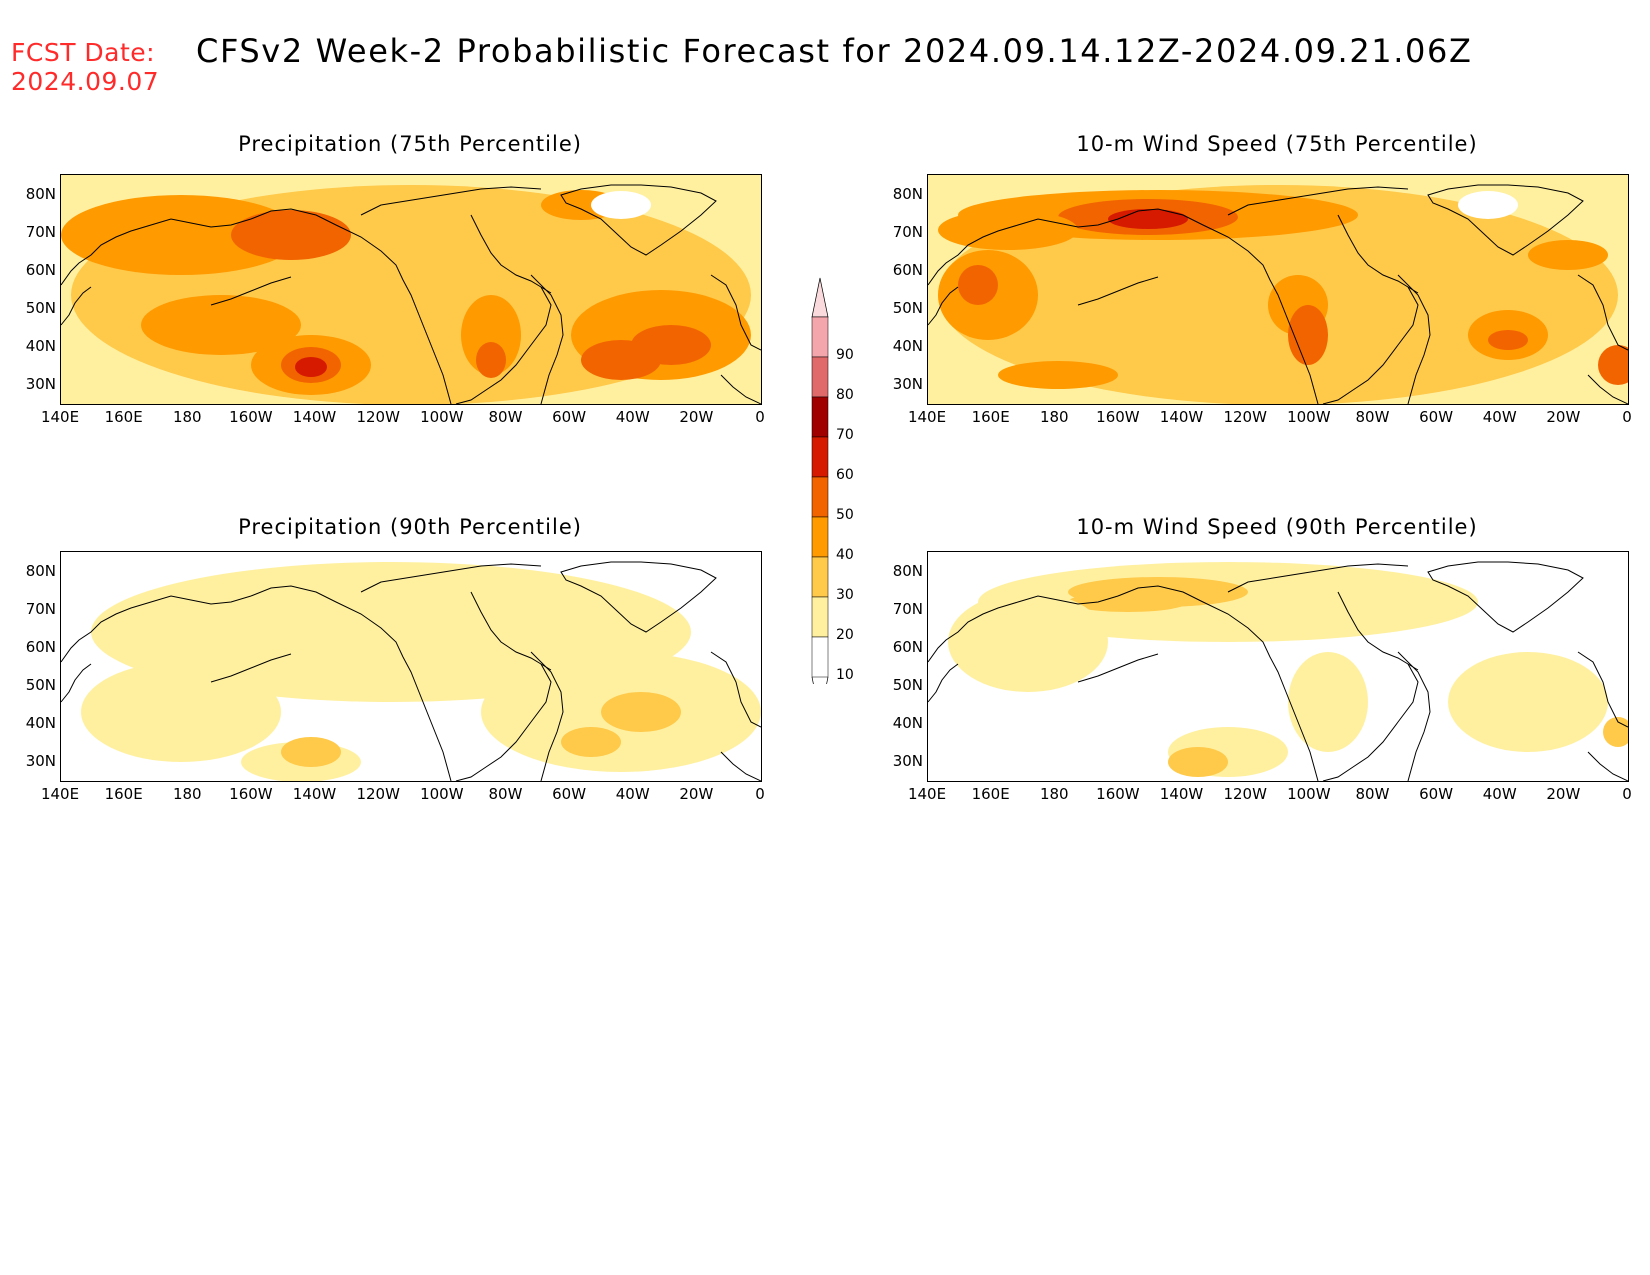 The width and height of the screenshot is (1650, 1275). Describe the element at coordinates (83, 52) in the screenshot. I see `fcst-date-label: FCST Date:` at that location.